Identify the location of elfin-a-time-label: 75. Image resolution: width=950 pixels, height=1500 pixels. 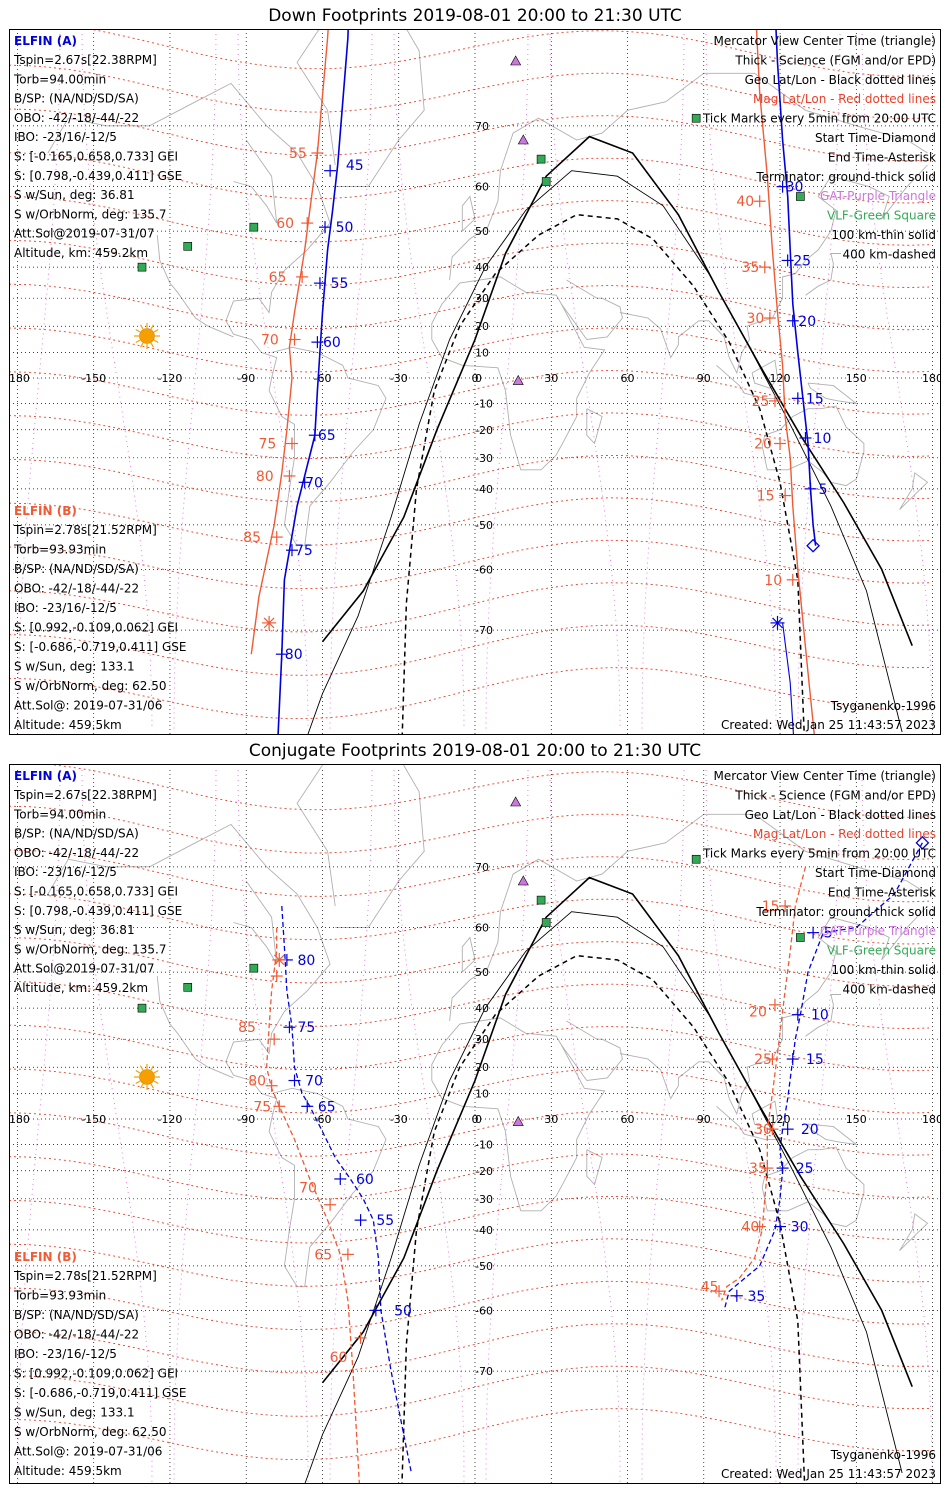
(307, 1028).